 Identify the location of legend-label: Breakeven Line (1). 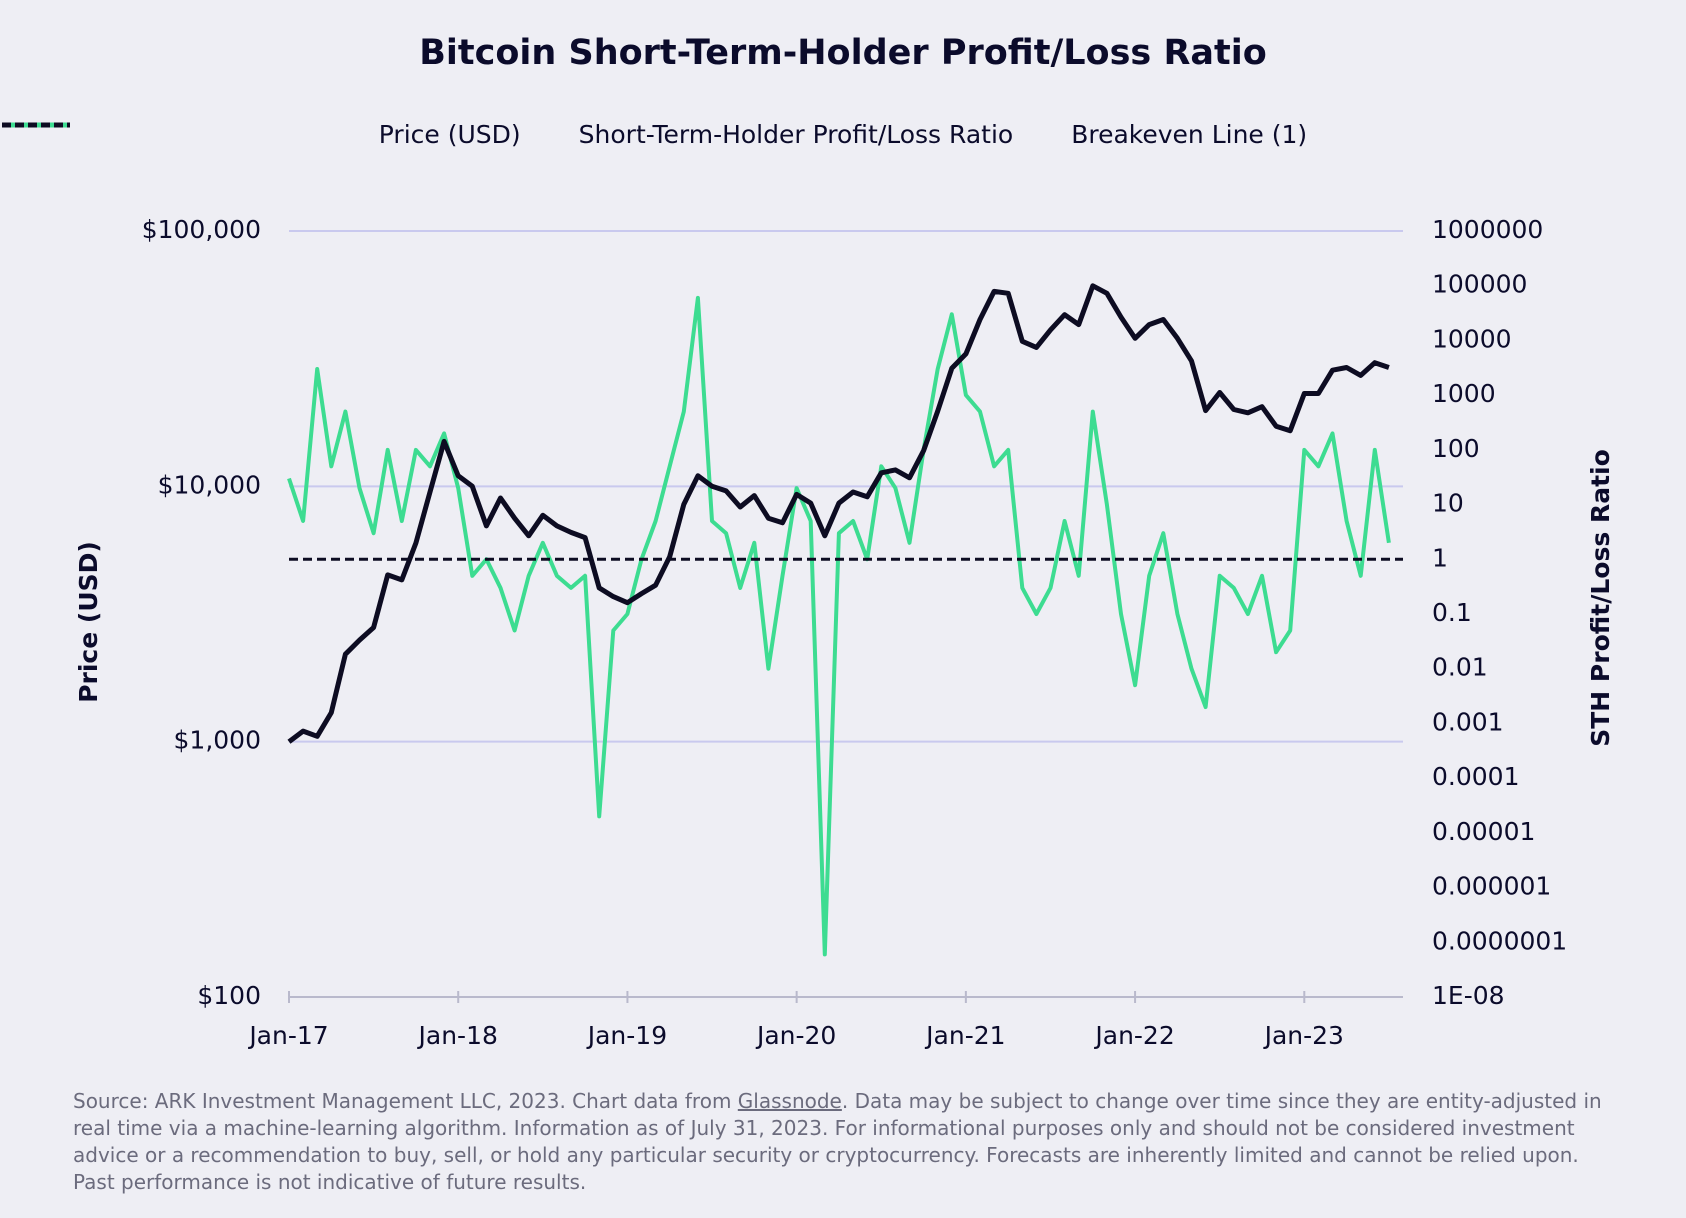
(1189, 134).